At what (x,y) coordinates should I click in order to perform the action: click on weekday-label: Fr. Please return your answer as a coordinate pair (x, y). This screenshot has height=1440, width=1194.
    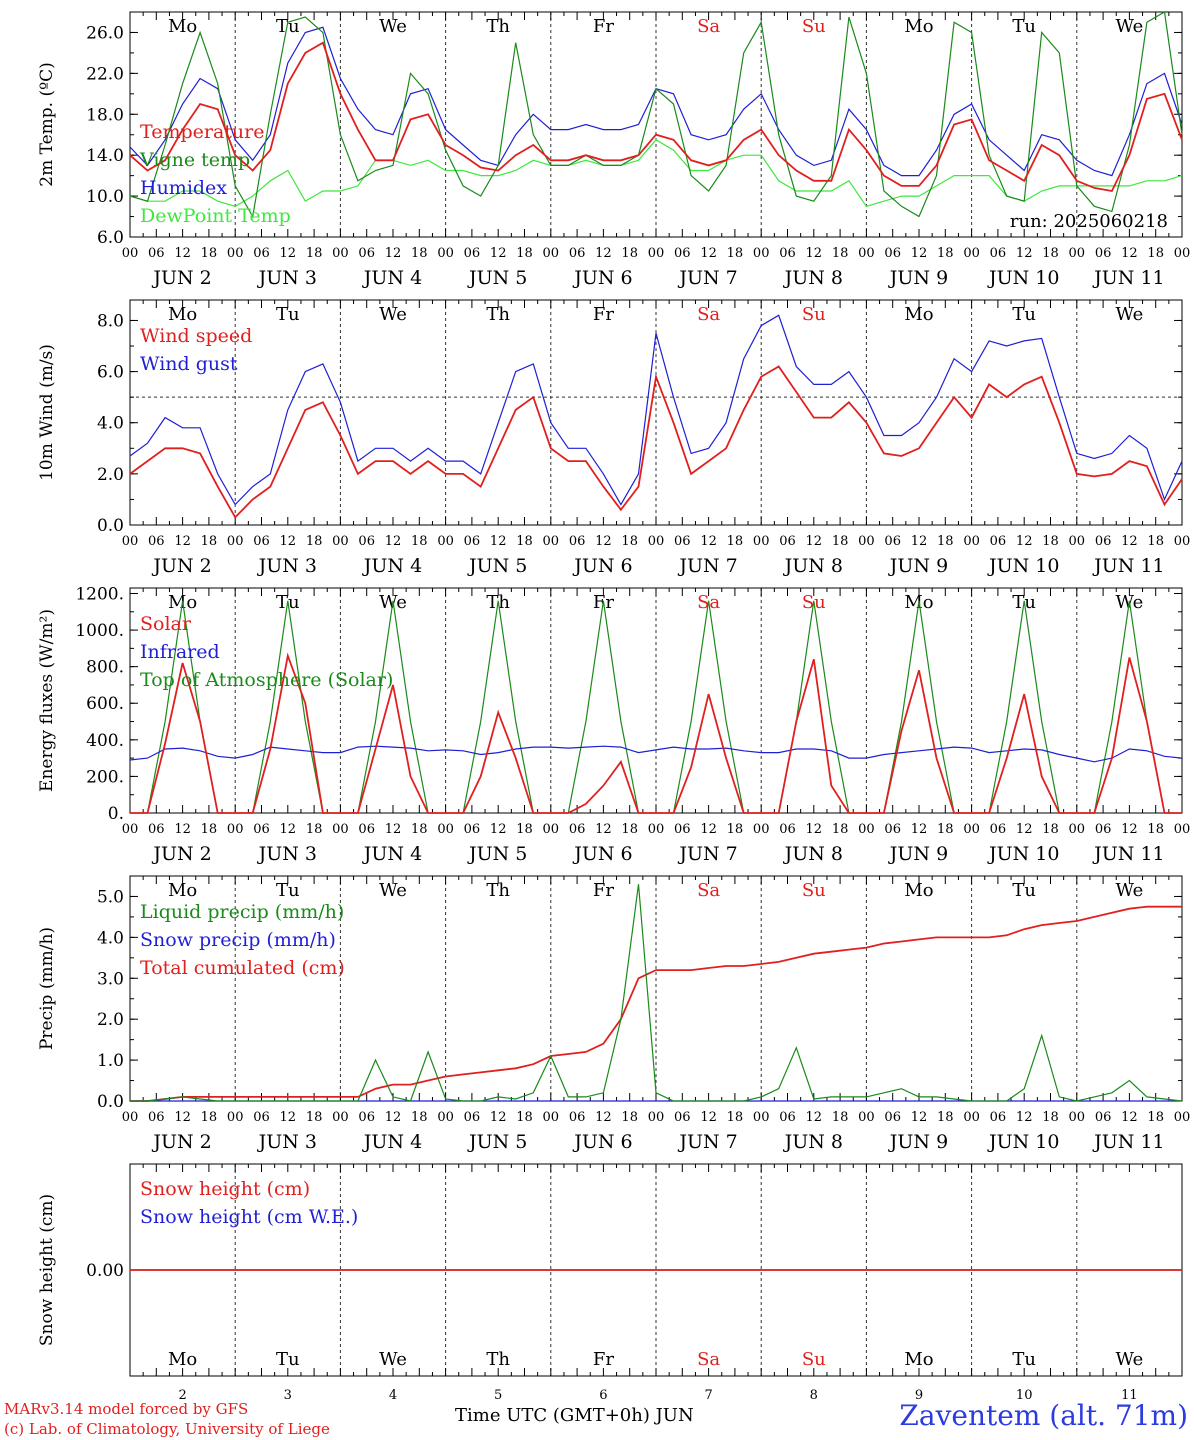
    Looking at the image, I should click on (603, 1359).